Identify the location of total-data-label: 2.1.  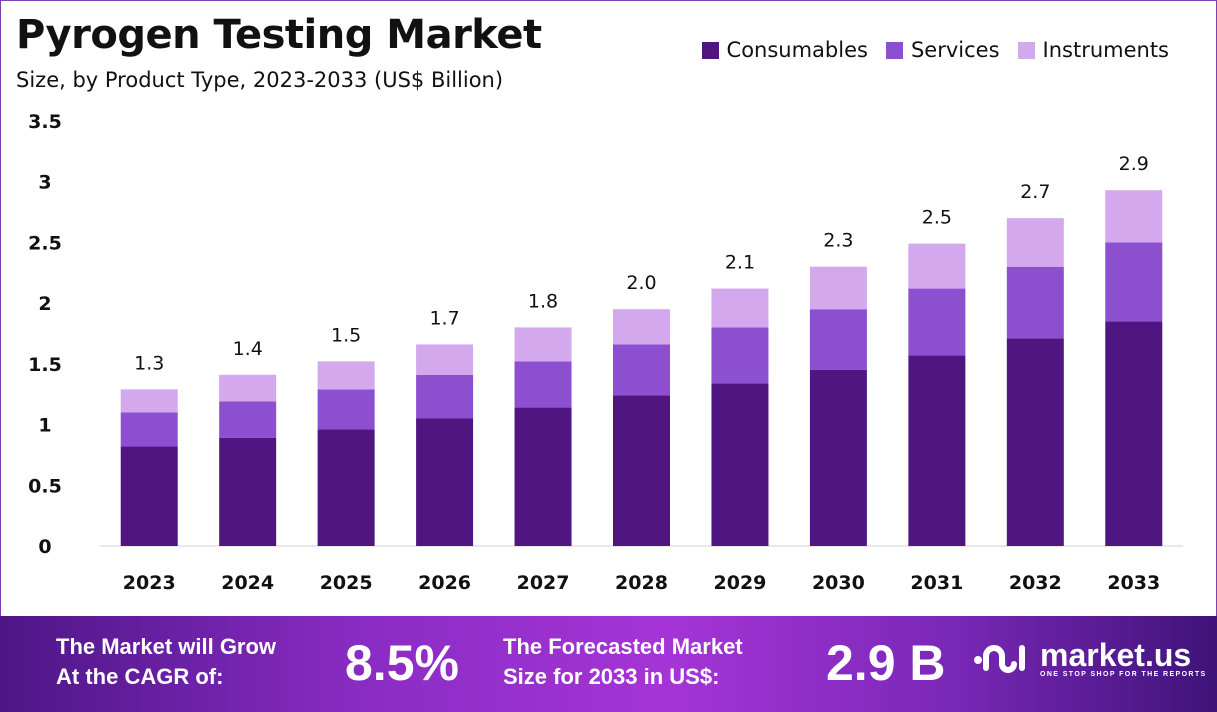
(740, 263).